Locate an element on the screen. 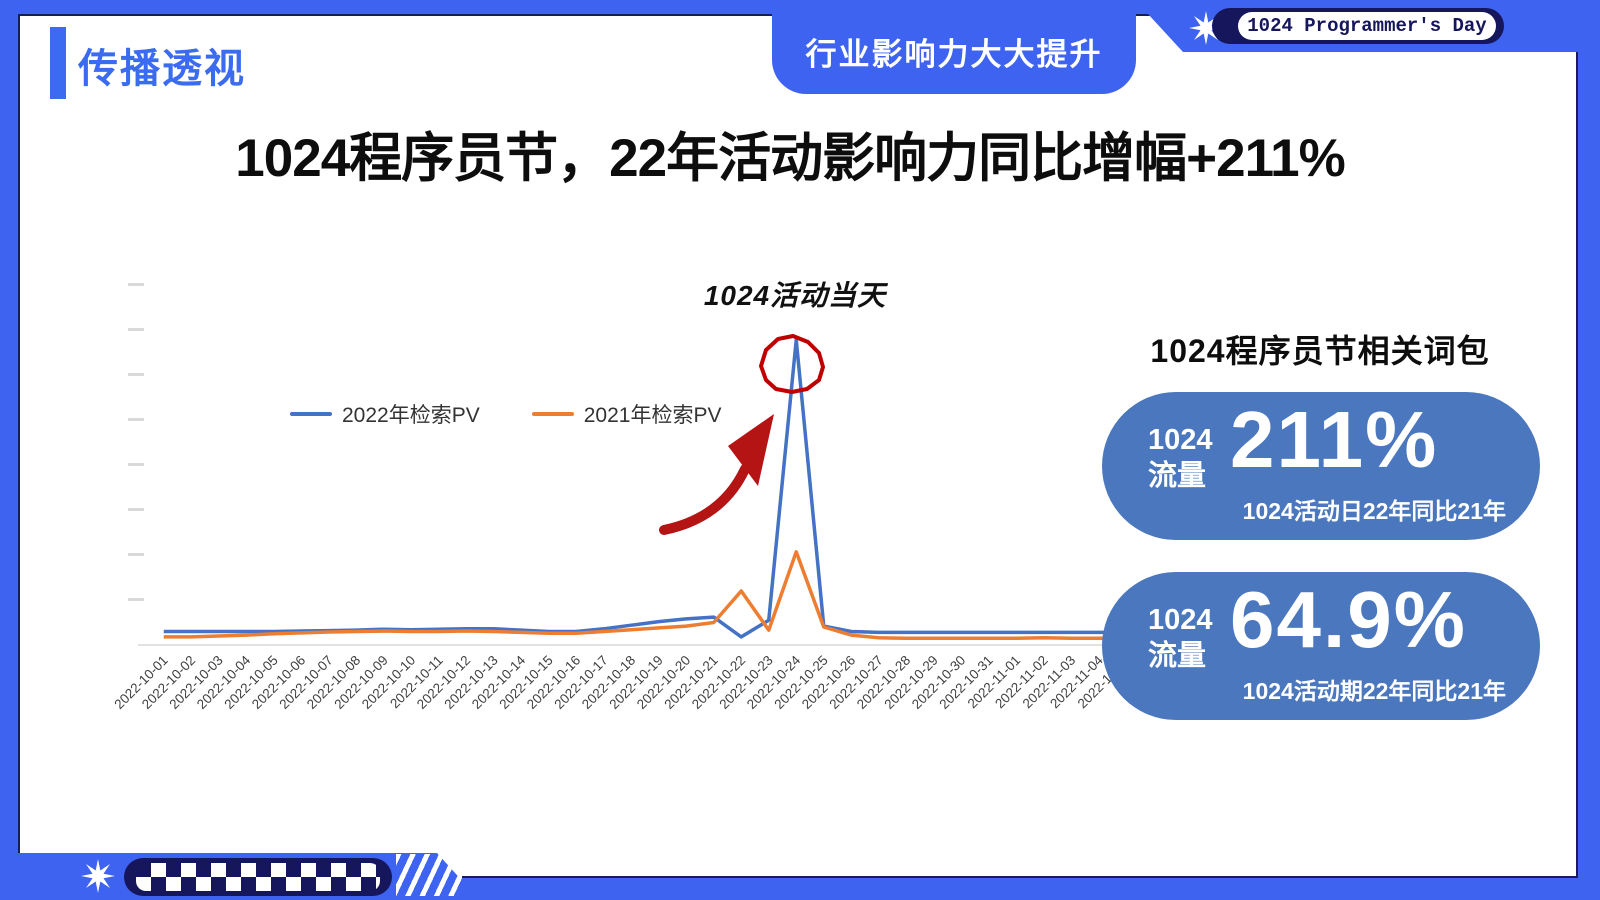 Image resolution: width=1600 pixels, height=900 pixels. programmers-day-badge: 1024 Programmer's Day is located at coordinates (1358, 26).